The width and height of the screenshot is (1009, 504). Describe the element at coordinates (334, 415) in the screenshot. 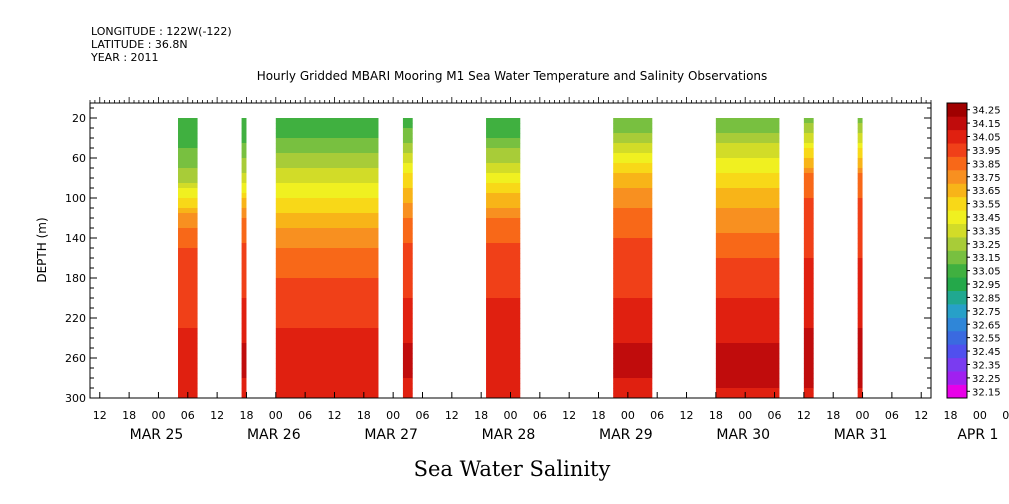

I see `x-hour-label: 12` at that location.